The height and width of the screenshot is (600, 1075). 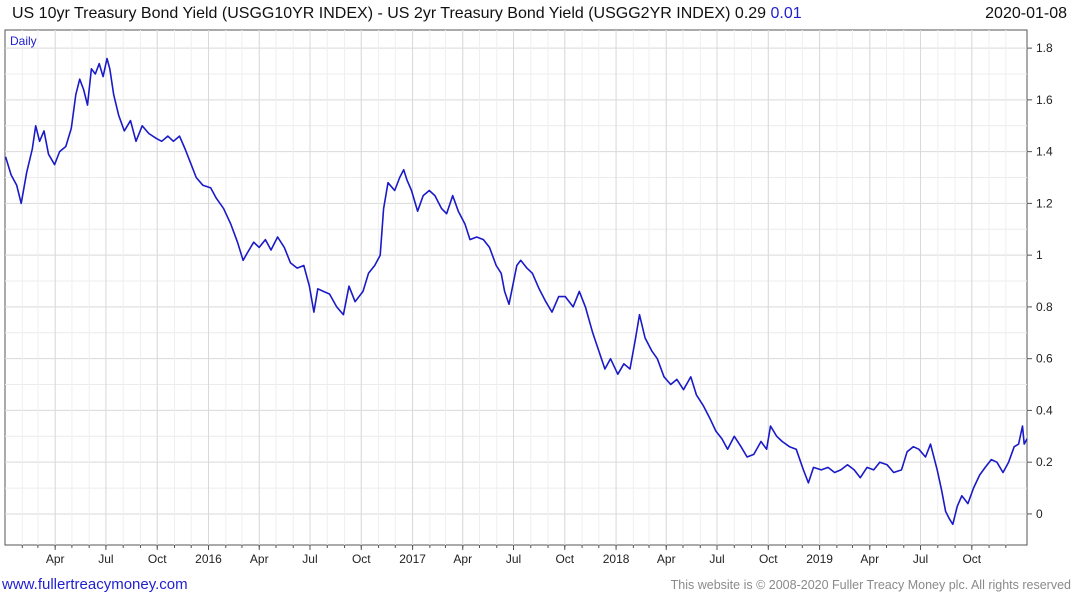 What do you see at coordinates (1044, 152) in the screenshot?
I see `y-tick-label: 1.4` at bounding box center [1044, 152].